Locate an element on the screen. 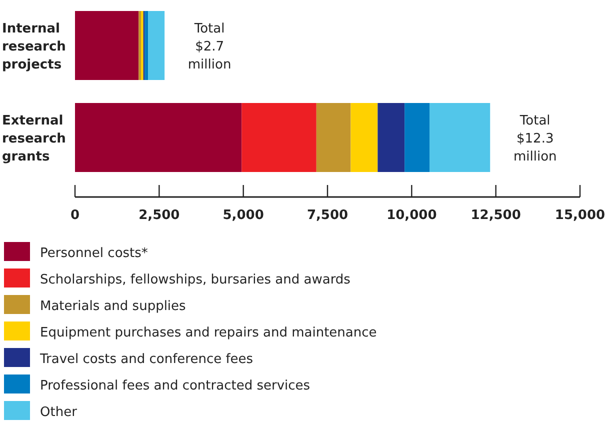 This screenshot has height=421, width=615. legend-label: Materials and supplies is located at coordinates (113, 306).